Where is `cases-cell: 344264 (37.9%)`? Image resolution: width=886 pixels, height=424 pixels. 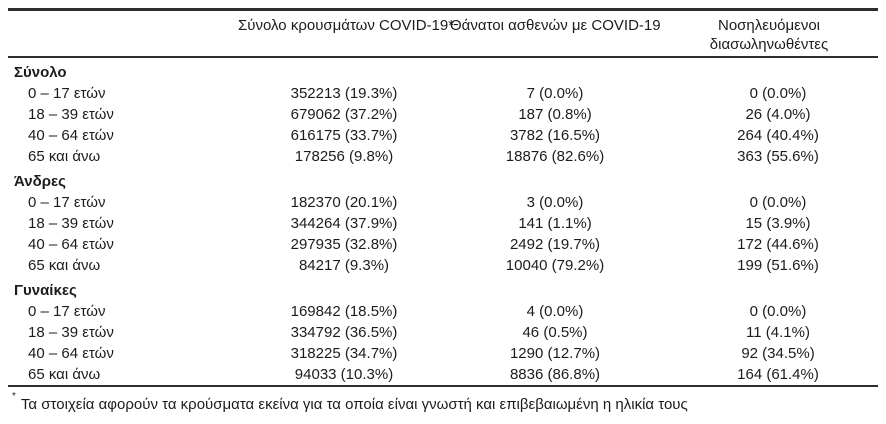 cases-cell: 344264 (37.9%) is located at coordinates (344, 223).